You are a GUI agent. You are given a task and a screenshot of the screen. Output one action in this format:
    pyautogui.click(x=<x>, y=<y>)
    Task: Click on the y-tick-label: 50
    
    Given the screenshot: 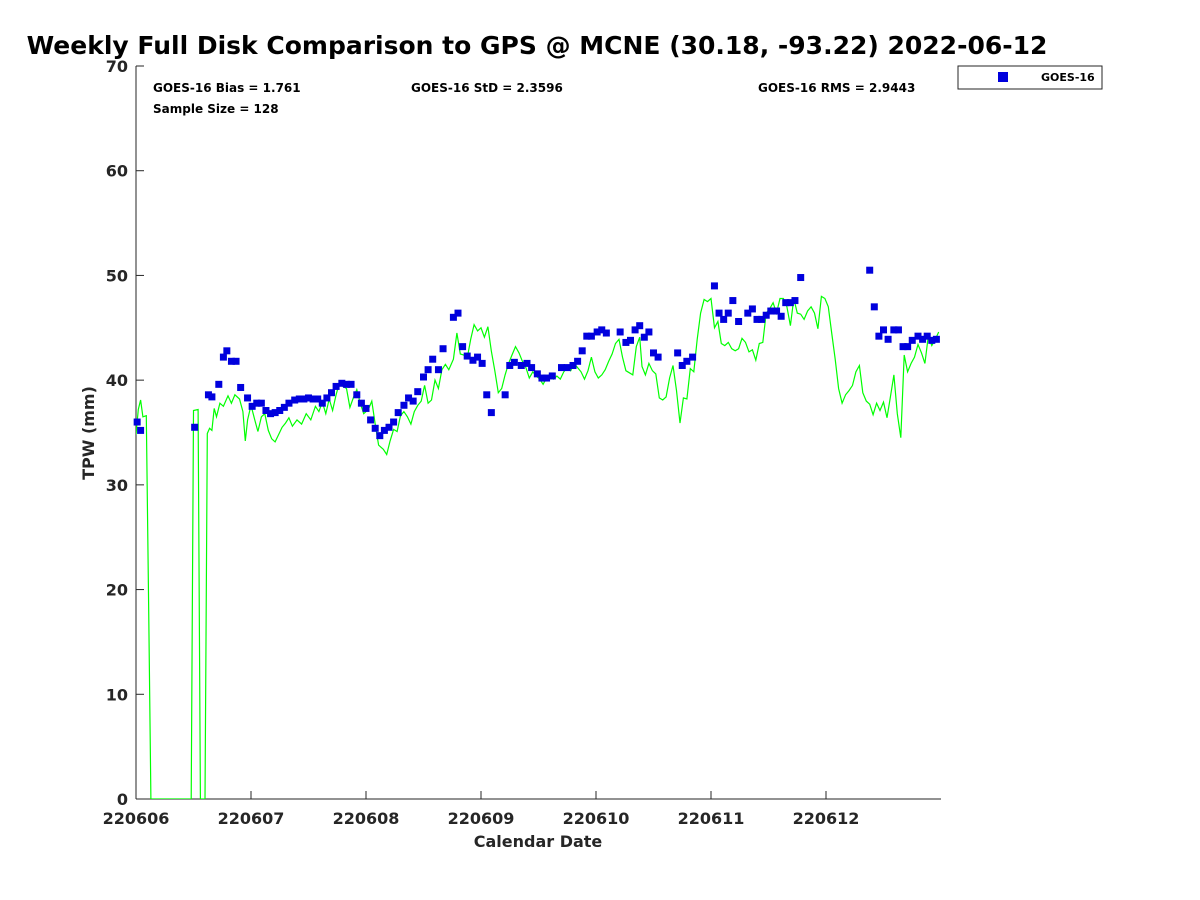 What is the action you would take?
    pyautogui.click(x=117, y=275)
    